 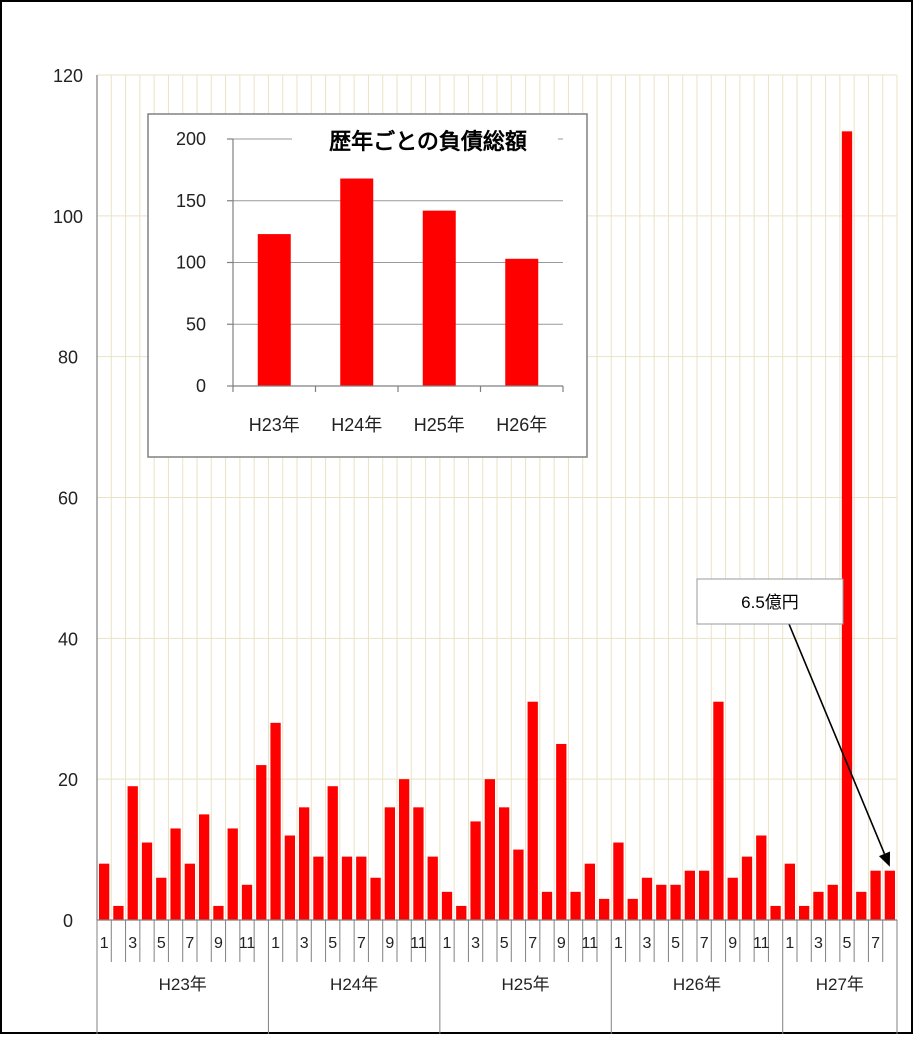 I want to click on annotation-label: 6.5億円, so click(x=770, y=602).